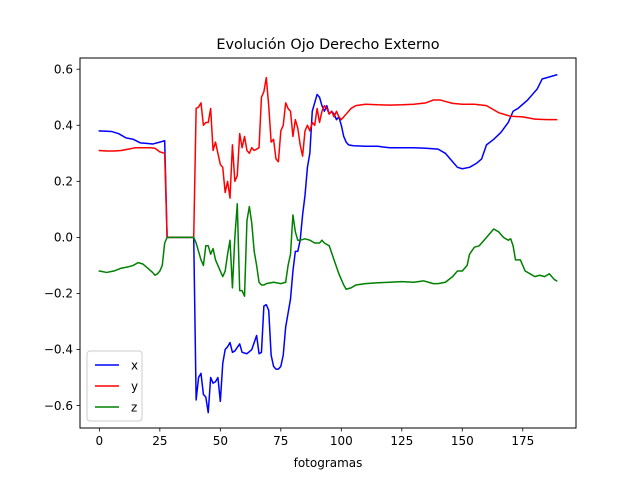 This screenshot has height=480, width=640. Describe the element at coordinates (63, 182) in the screenshot. I see `y-tick-label: 0.2` at that location.